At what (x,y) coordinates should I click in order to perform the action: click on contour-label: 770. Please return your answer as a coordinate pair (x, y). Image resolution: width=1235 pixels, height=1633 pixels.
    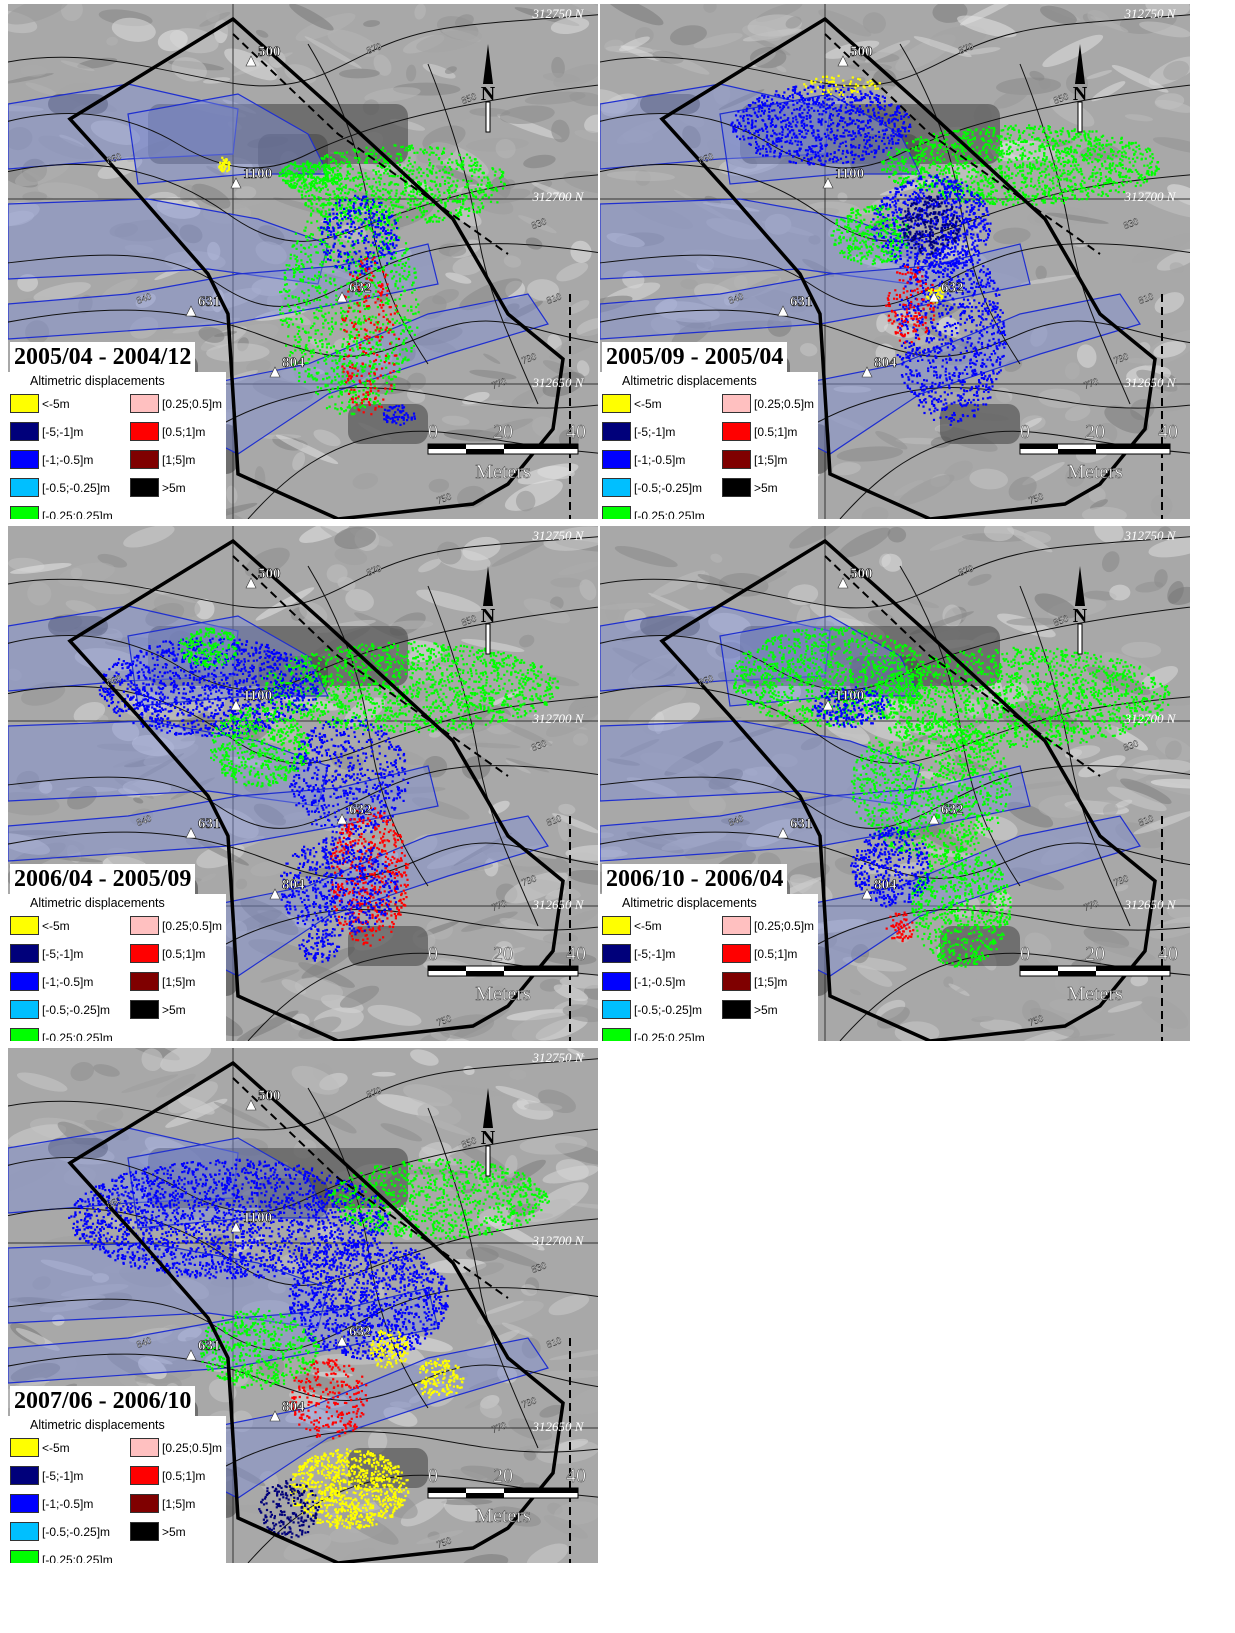
    Looking at the image, I should click on (499, 383).